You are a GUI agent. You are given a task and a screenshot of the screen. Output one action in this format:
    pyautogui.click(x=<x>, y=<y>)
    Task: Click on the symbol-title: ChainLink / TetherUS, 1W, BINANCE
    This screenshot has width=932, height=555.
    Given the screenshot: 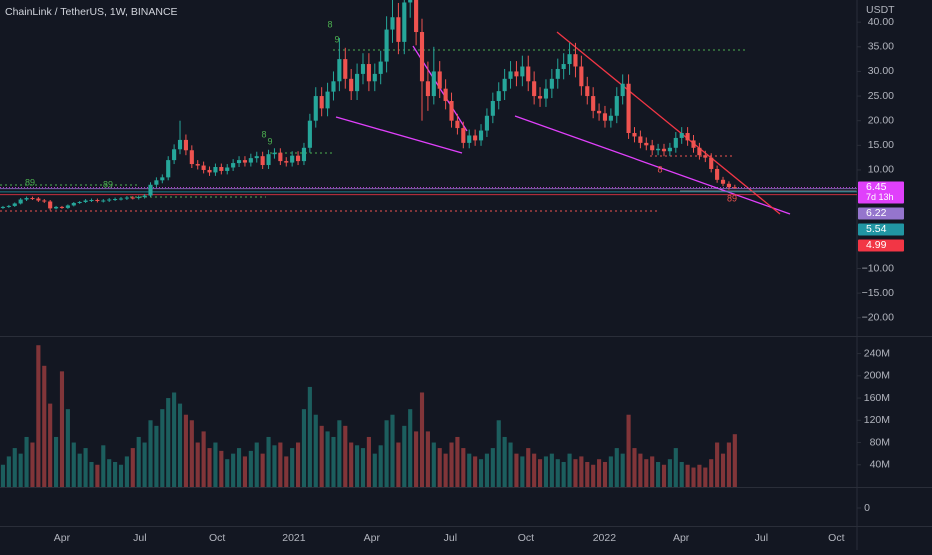 What is the action you would take?
    pyautogui.click(x=91, y=12)
    